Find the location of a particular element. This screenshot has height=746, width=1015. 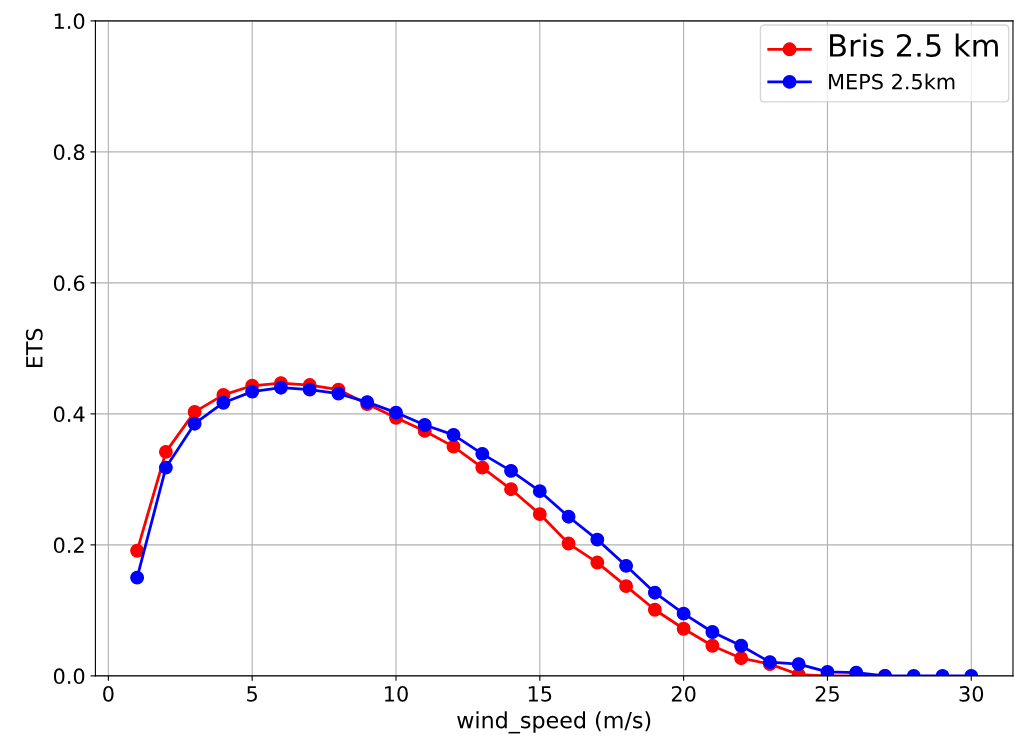

x-tick-label: 15 is located at coordinates (540, 694).